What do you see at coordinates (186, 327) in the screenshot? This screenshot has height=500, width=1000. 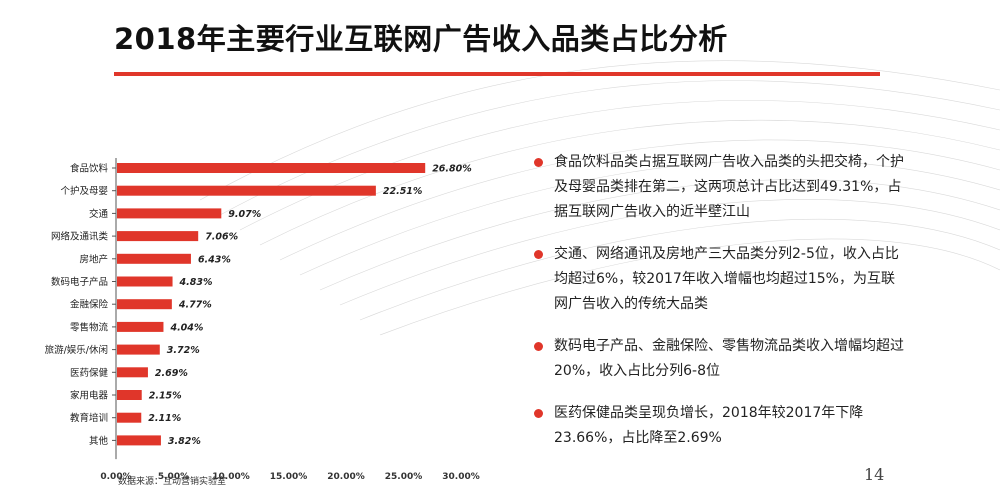 I see `value-label: 4.04%` at bounding box center [186, 327].